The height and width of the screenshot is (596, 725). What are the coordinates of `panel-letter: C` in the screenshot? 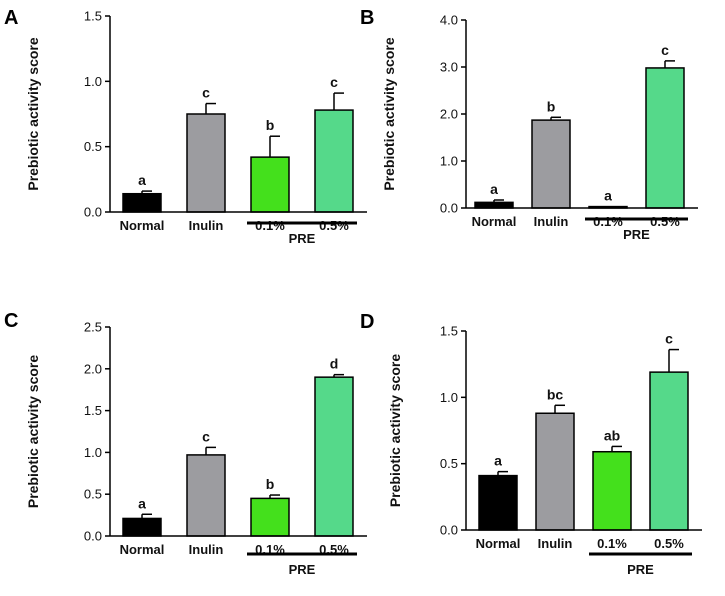 It's located at (11, 321).